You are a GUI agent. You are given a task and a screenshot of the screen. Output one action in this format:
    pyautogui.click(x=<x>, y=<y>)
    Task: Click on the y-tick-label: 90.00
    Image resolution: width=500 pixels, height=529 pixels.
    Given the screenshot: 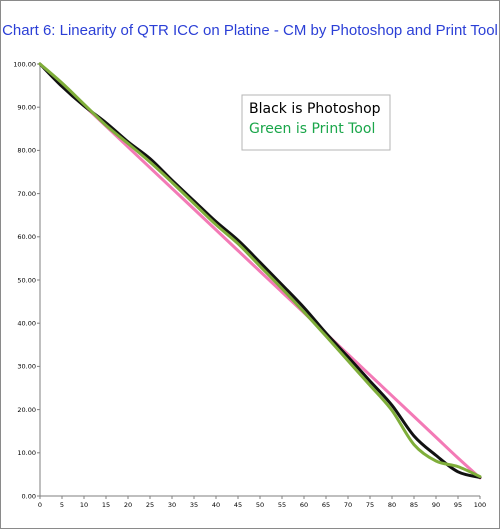 What is the action you would take?
    pyautogui.click(x=26, y=108)
    